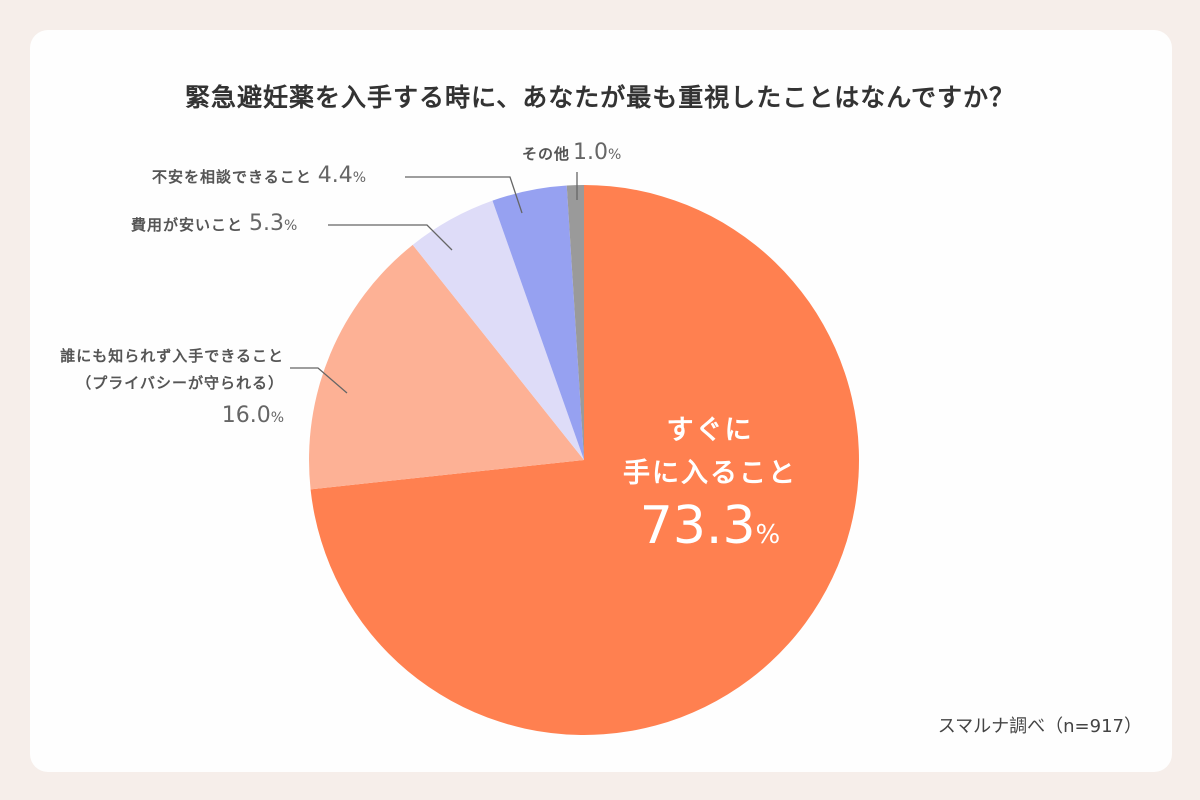  I want to click on slice-consult, so click(538, 322).